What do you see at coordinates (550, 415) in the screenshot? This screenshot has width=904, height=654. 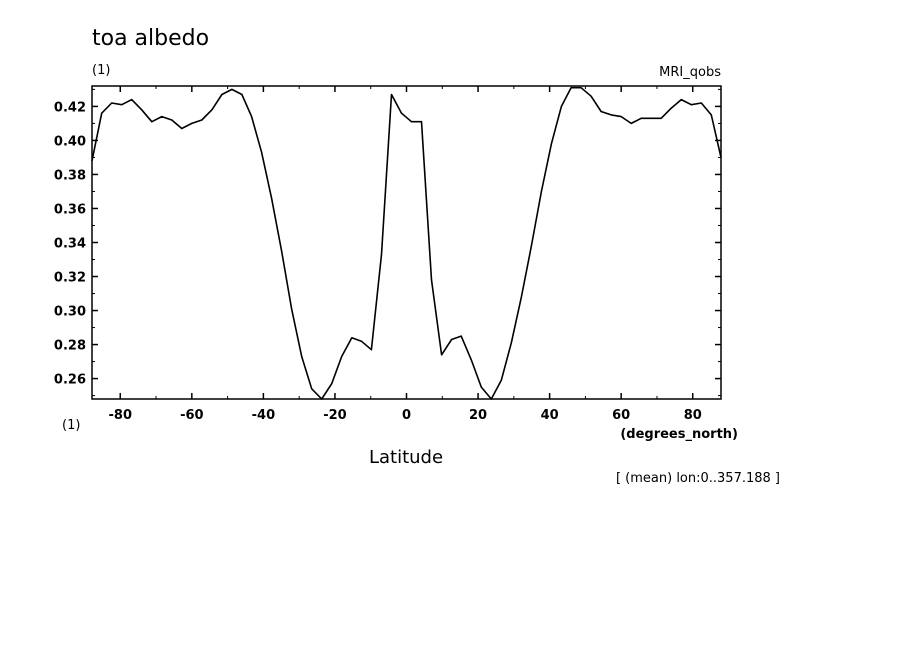 I see `x-tick-label: 40` at bounding box center [550, 415].